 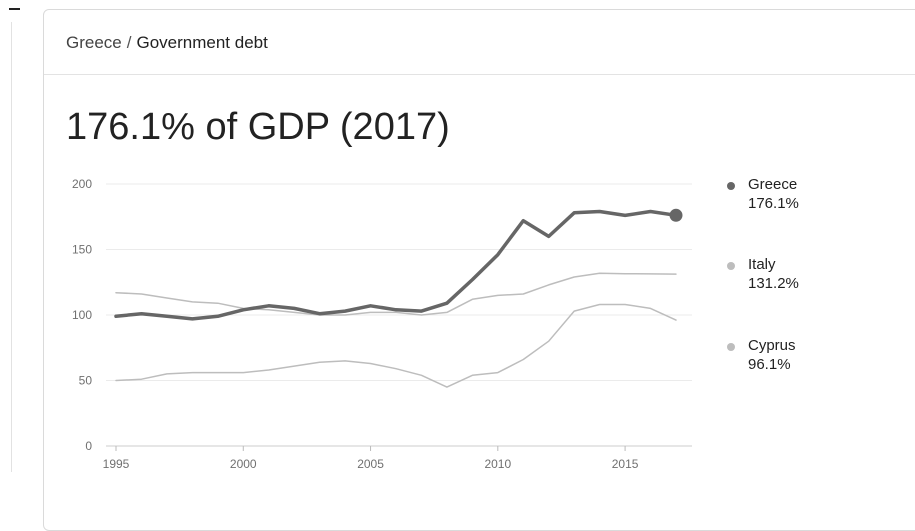 What do you see at coordinates (116, 464) in the screenshot?
I see `x-tick-label: 1995` at bounding box center [116, 464].